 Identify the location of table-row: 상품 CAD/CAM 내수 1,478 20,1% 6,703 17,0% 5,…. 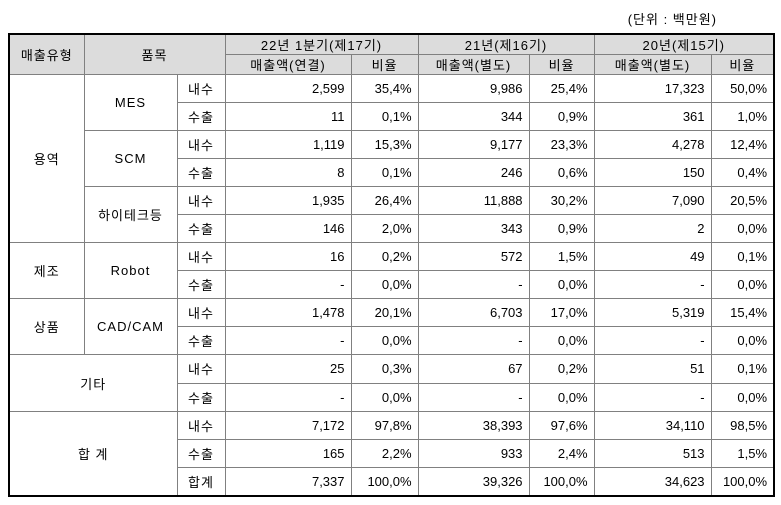
(391, 327).